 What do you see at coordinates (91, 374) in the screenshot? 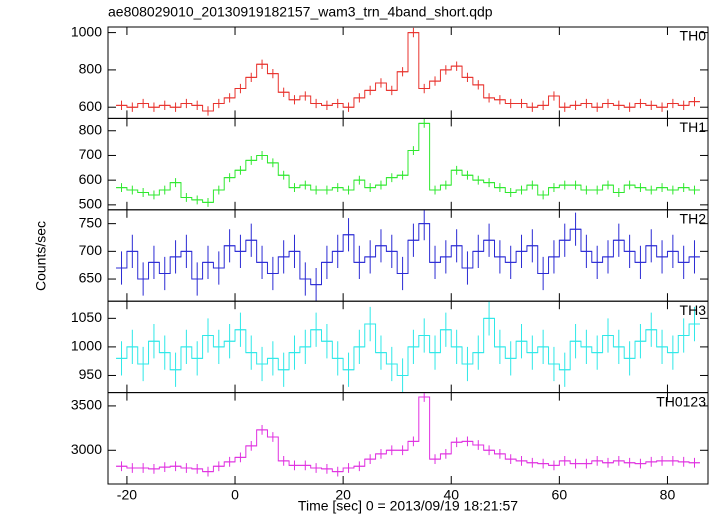
I see `y-tick-label: 950` at bounding box center [91, 374].